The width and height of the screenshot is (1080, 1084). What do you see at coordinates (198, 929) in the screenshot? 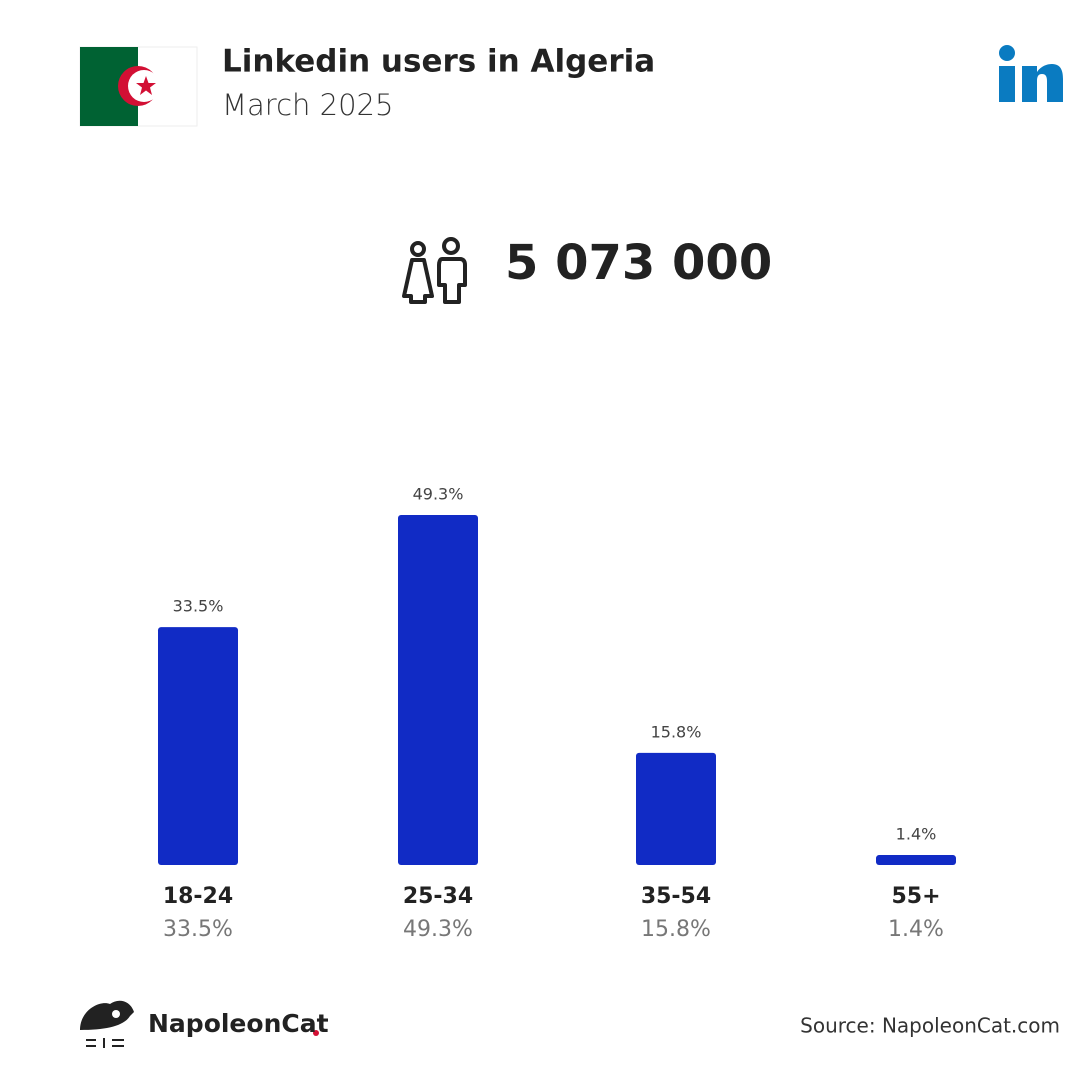
I see `category-share: 33.5%` at bounding box center [198, 929].